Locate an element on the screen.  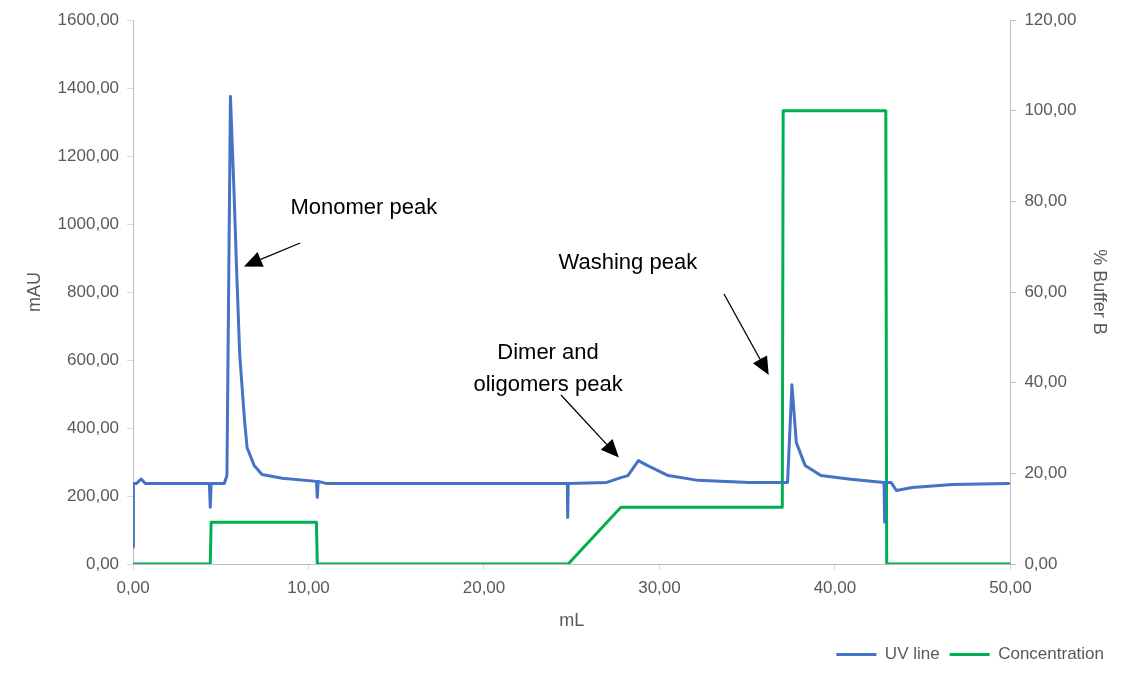
annotation: Monomer peak is located at coordinates (364, 207).